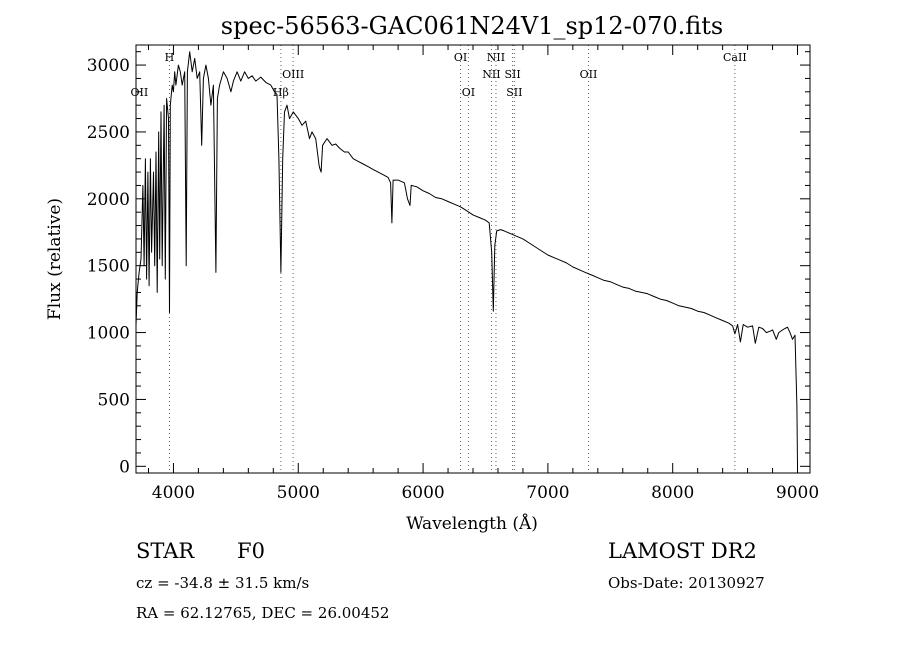 The width and height of the screenshot is (900, 650). What do you see at coordinates (298, 493) in the screenshot?
I see `x-tick-label: 5000` at bounding box center [298, 493].